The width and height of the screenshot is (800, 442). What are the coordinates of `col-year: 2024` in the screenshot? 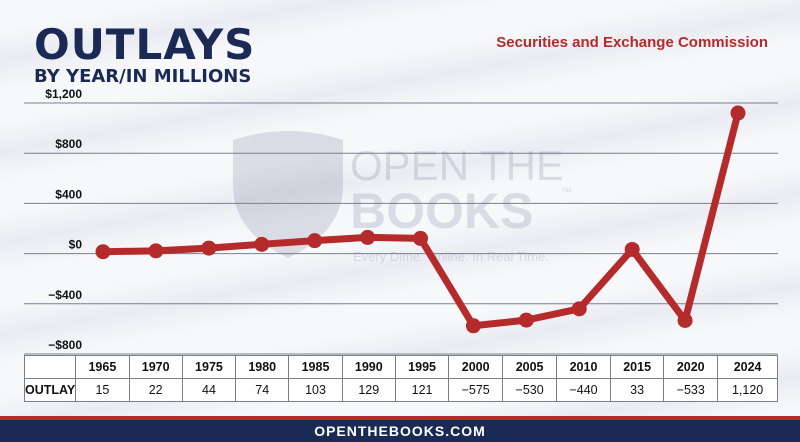 It's located at (747, 367).